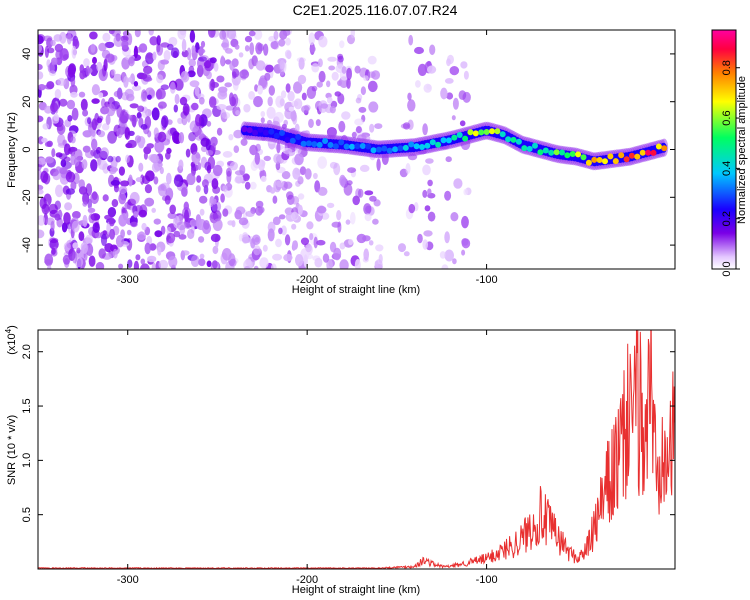 The height and width of the screenshot is (600, 750). Describe the element at coordinates (27, 405) in the screenshot. I see `y-tick-label: 1.5` at that location.